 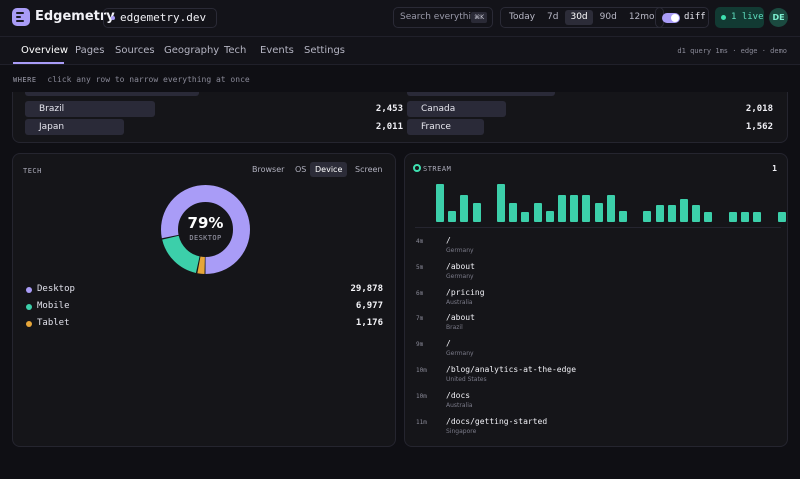 What do you see at coordinates (389, 127) in the screenshot?
I see `geo-country-count: 2,011` at bounding box center [389, 127].